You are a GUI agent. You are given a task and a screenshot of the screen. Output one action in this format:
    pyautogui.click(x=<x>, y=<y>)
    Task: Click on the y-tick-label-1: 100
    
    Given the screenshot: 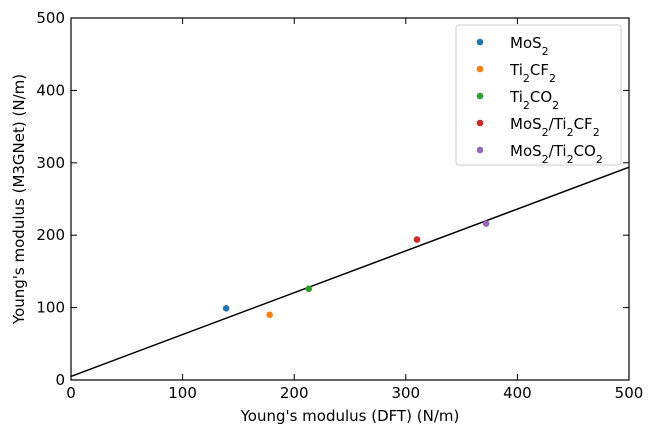 What is the action you would take?
    pyautogui.click(x=50, y=308)
    